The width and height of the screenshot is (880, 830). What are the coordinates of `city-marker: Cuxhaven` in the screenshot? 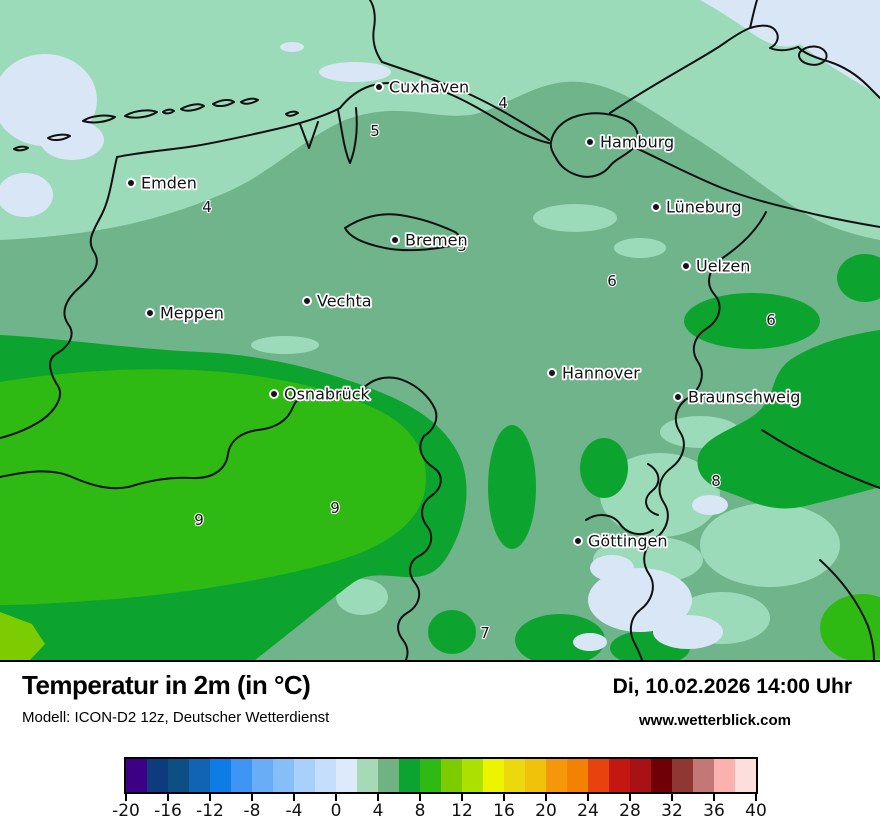 It's located at (422, 87).